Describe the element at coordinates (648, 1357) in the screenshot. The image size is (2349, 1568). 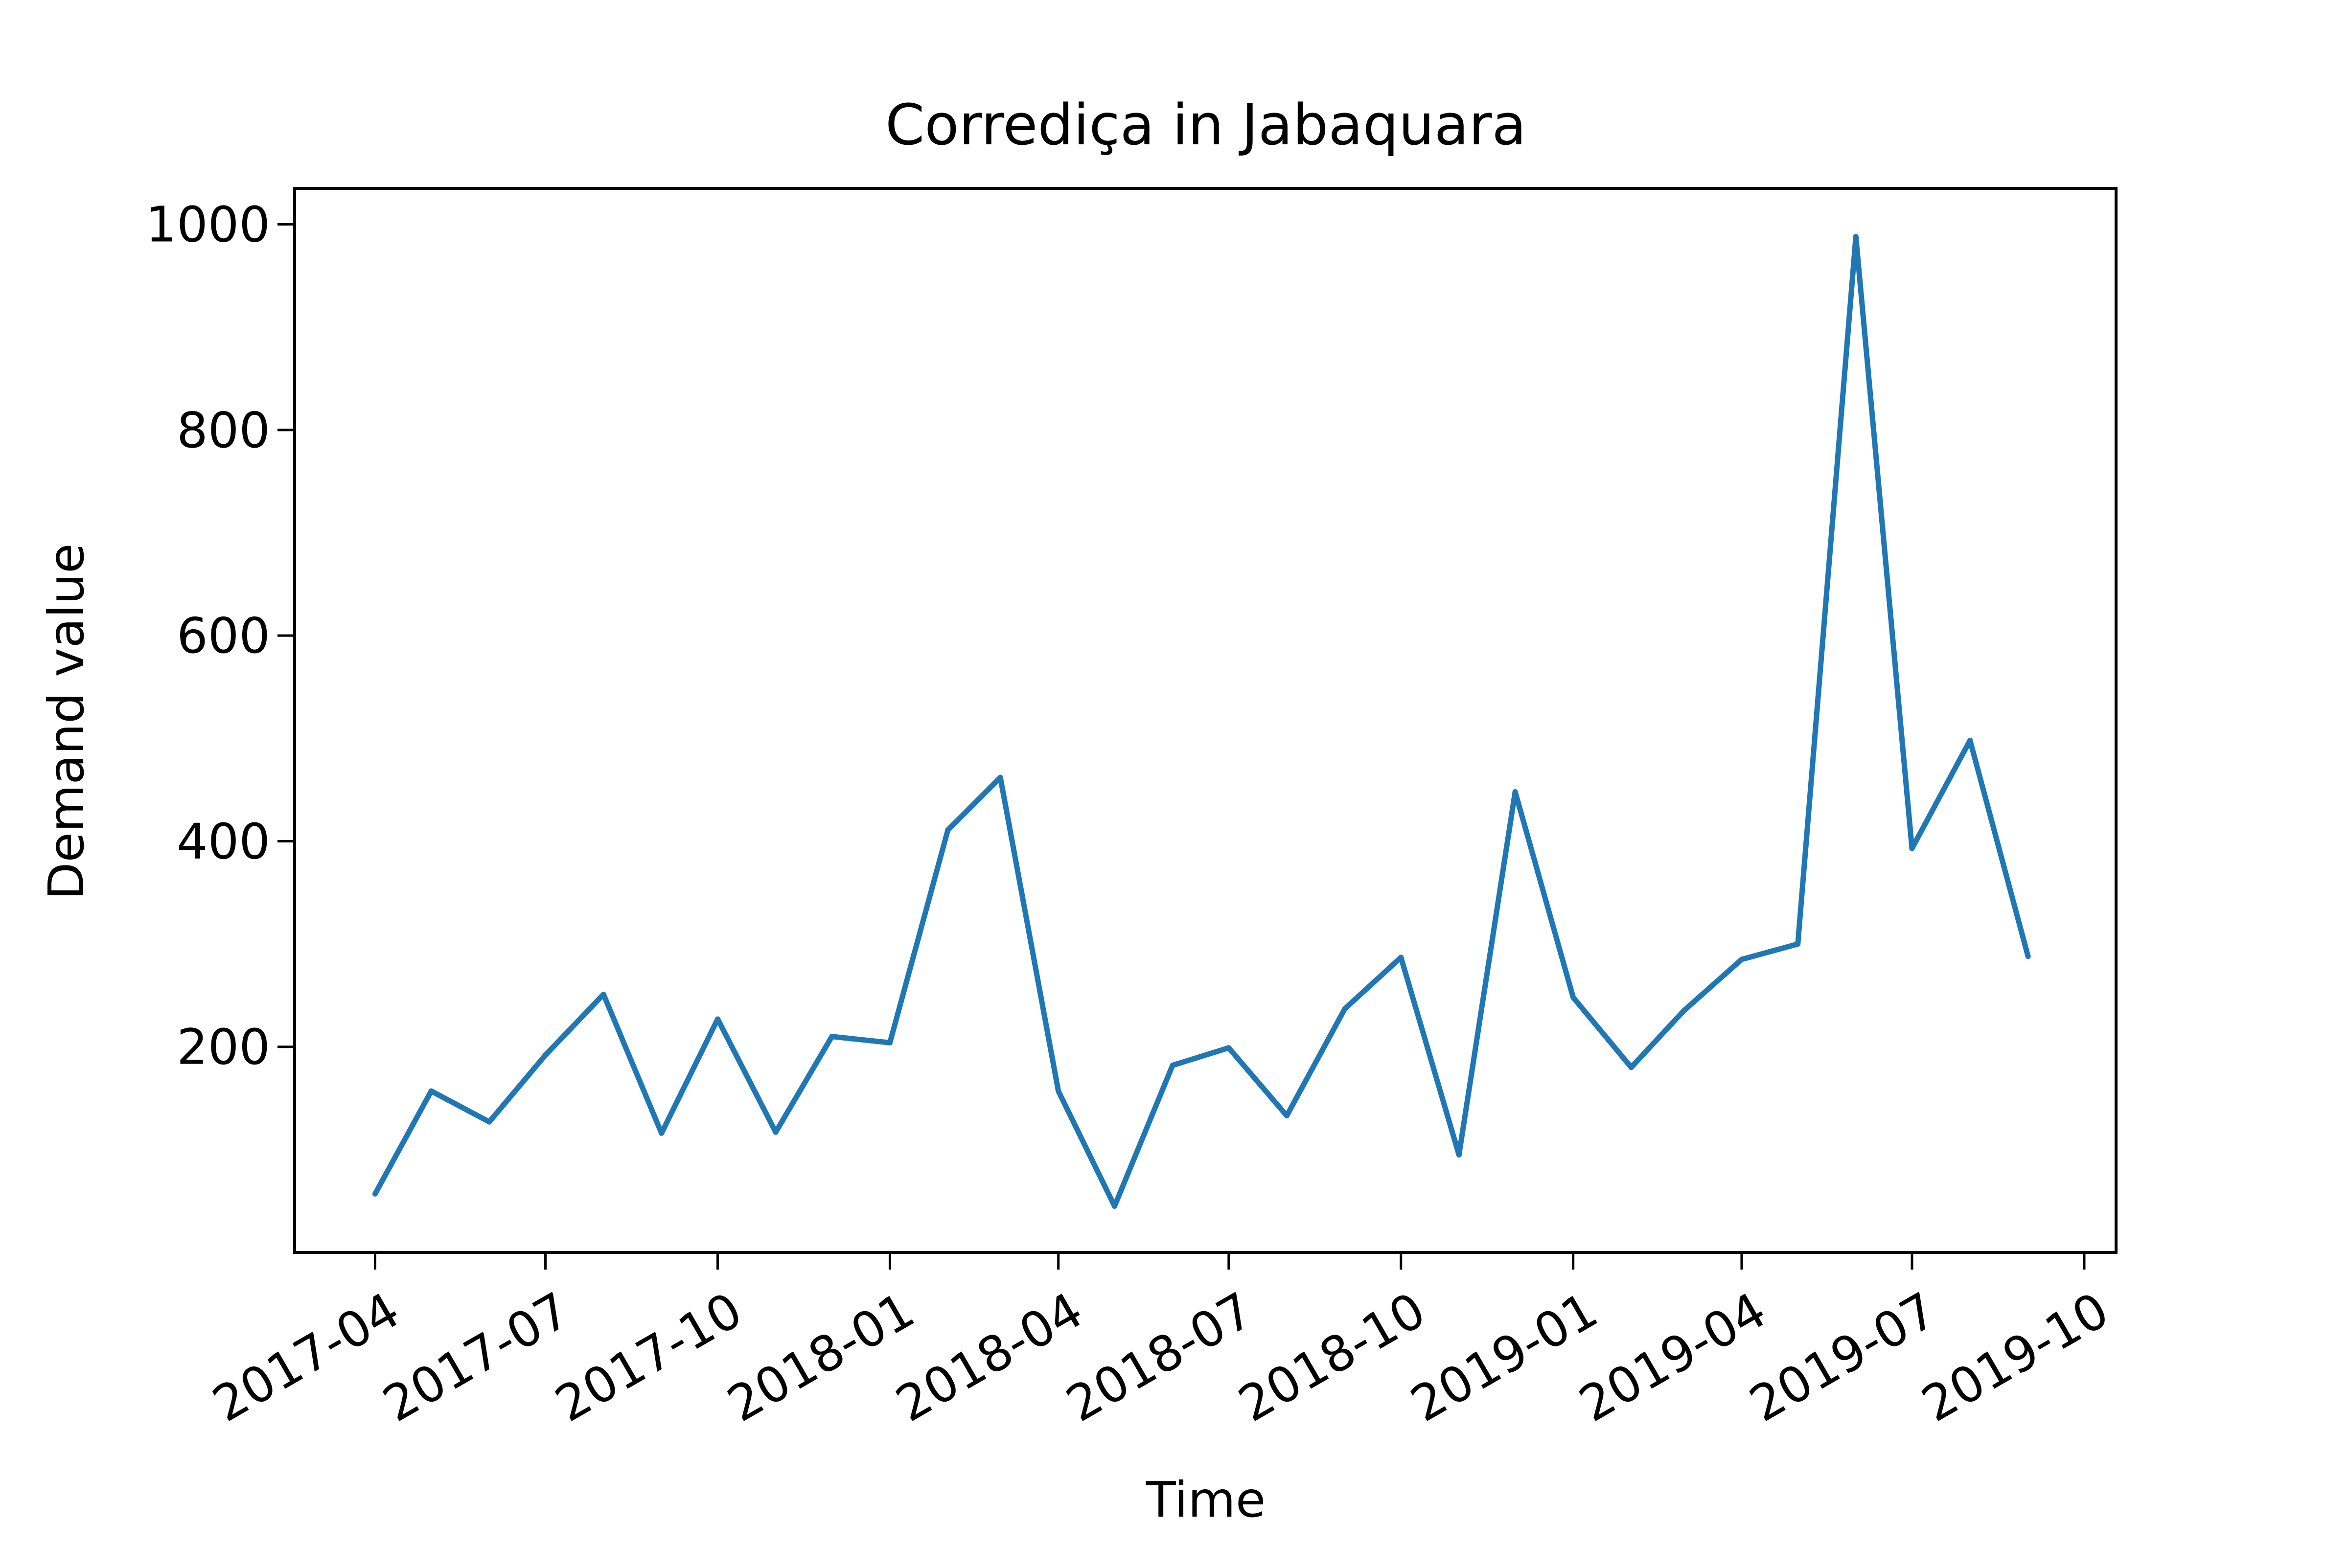
I see `x-tick-label: 2017-10` at that location.